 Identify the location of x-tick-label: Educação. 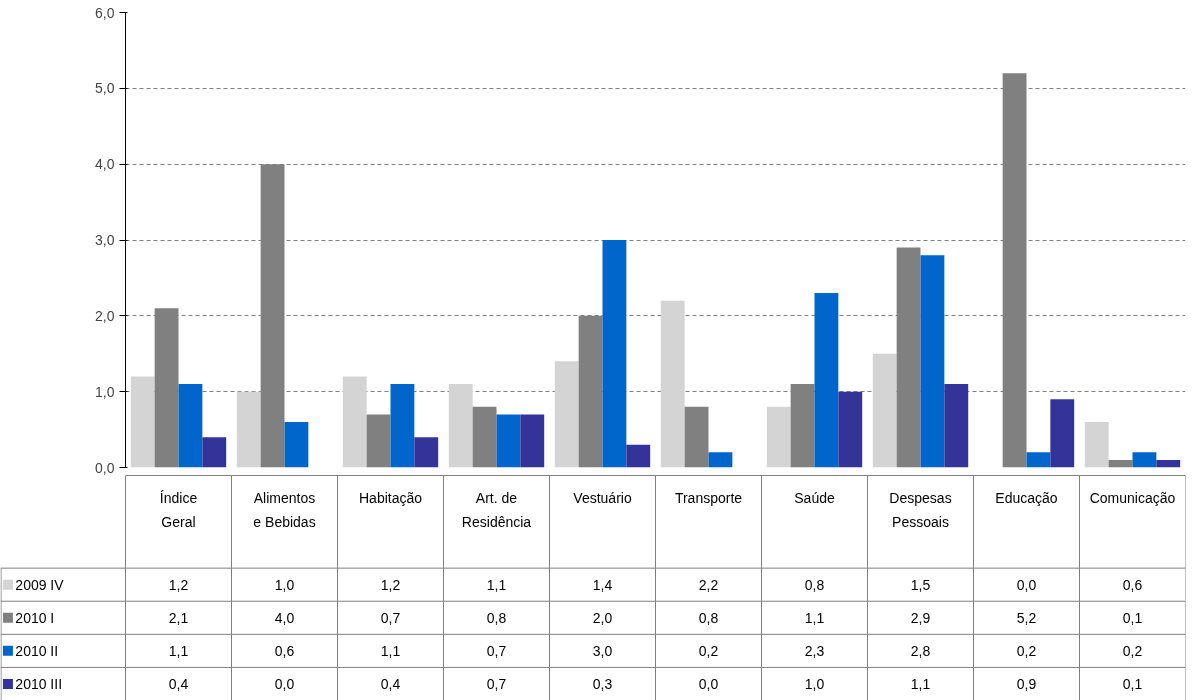
(1026, 498).